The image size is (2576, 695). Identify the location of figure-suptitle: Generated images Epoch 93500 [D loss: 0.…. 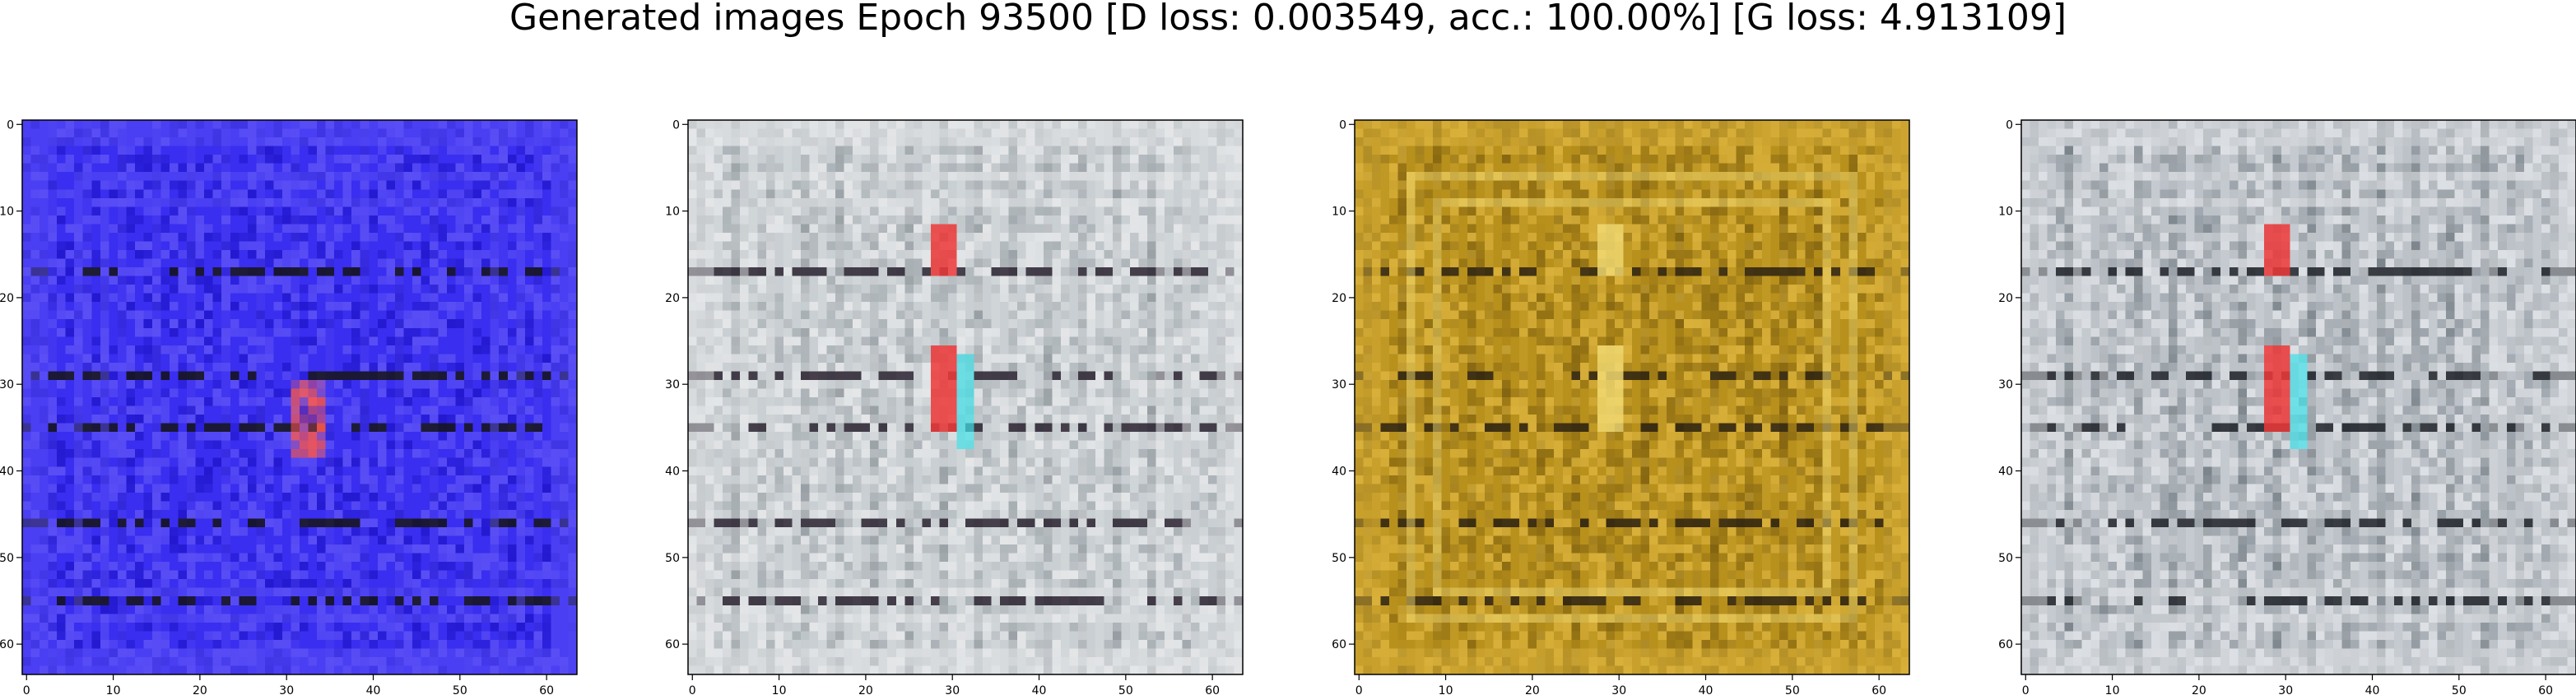
(1288, 19).